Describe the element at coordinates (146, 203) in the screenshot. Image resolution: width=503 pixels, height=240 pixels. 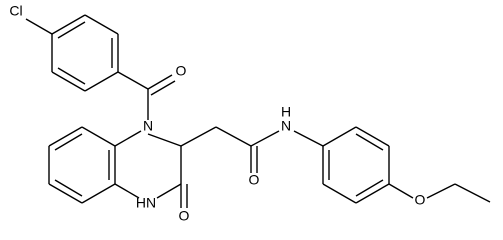
I see `atom-label: HN` at that location.